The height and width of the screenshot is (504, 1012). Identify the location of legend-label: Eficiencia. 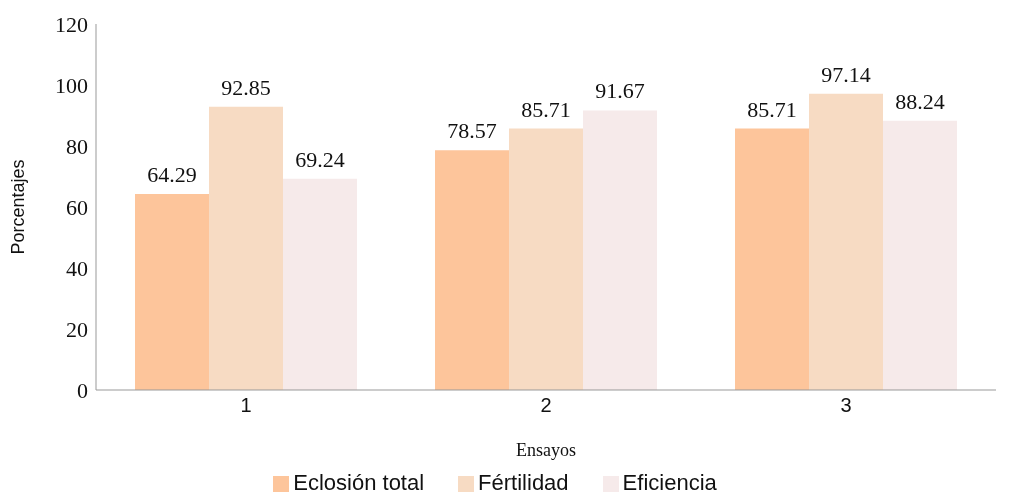
(669, 482).